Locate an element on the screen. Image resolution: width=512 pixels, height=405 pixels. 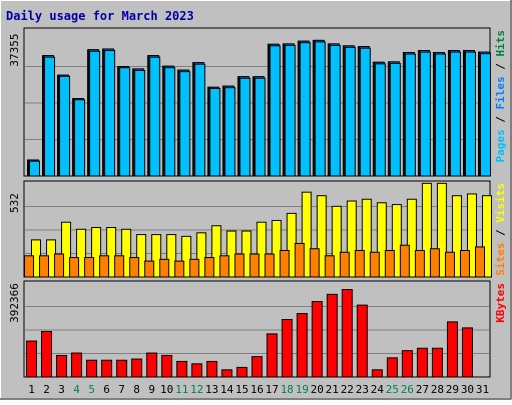
x-tick-label: 15 is located at coordinates (241, 389).